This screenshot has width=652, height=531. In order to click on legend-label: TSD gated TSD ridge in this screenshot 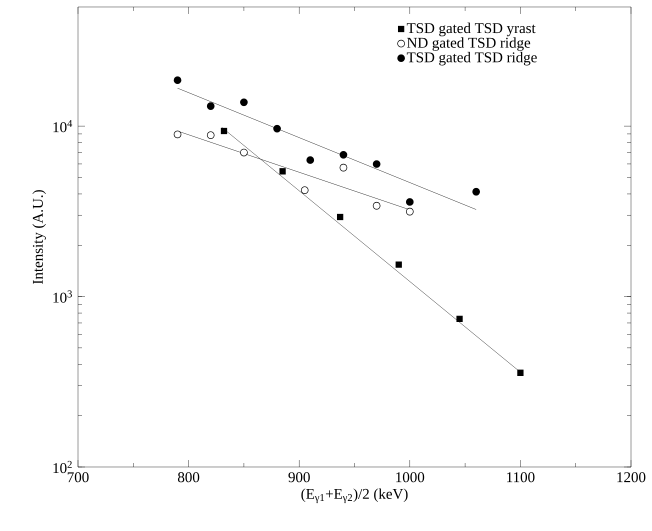, I will do `click(471, 59)`.